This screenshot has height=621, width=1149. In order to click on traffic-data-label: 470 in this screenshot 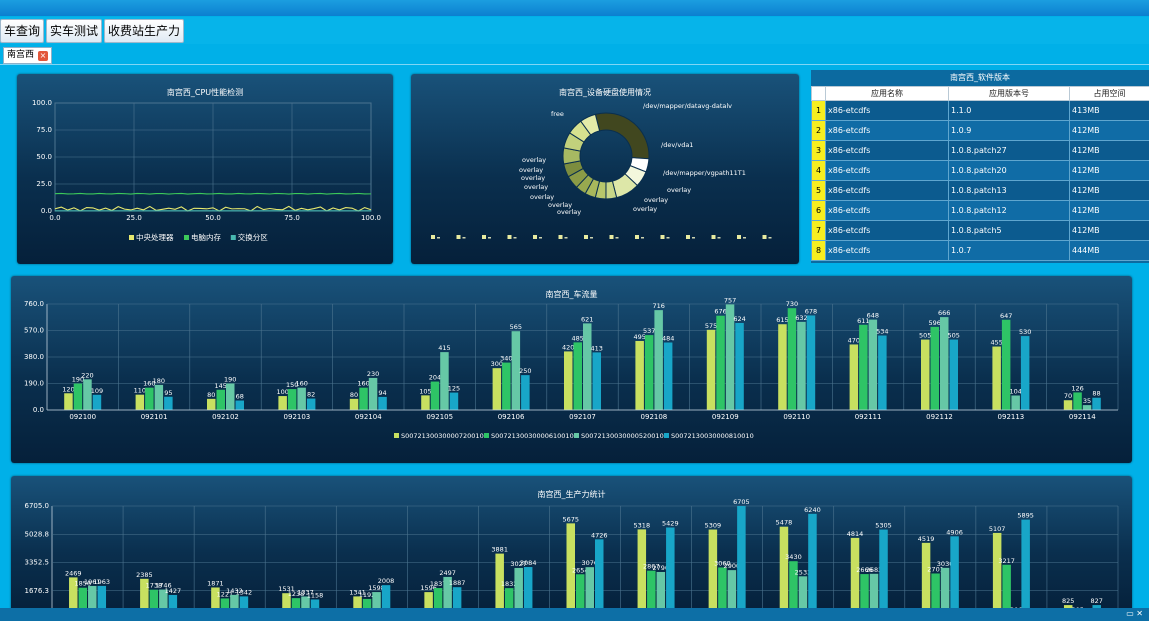, I will do `click(854, 340)`.